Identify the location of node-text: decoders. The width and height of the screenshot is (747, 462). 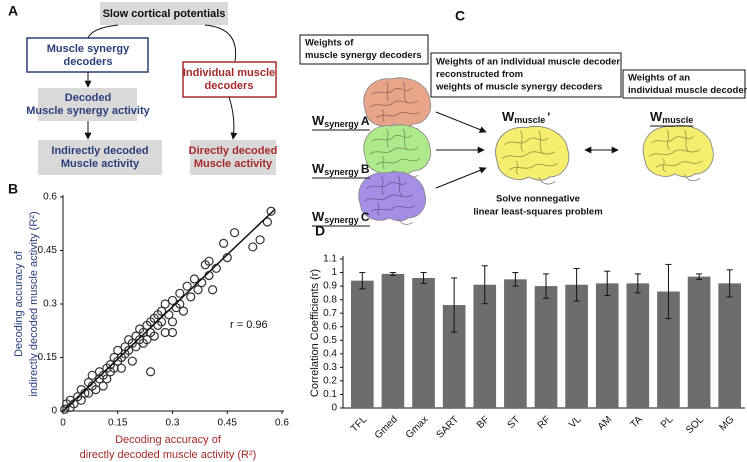
(88, 62).